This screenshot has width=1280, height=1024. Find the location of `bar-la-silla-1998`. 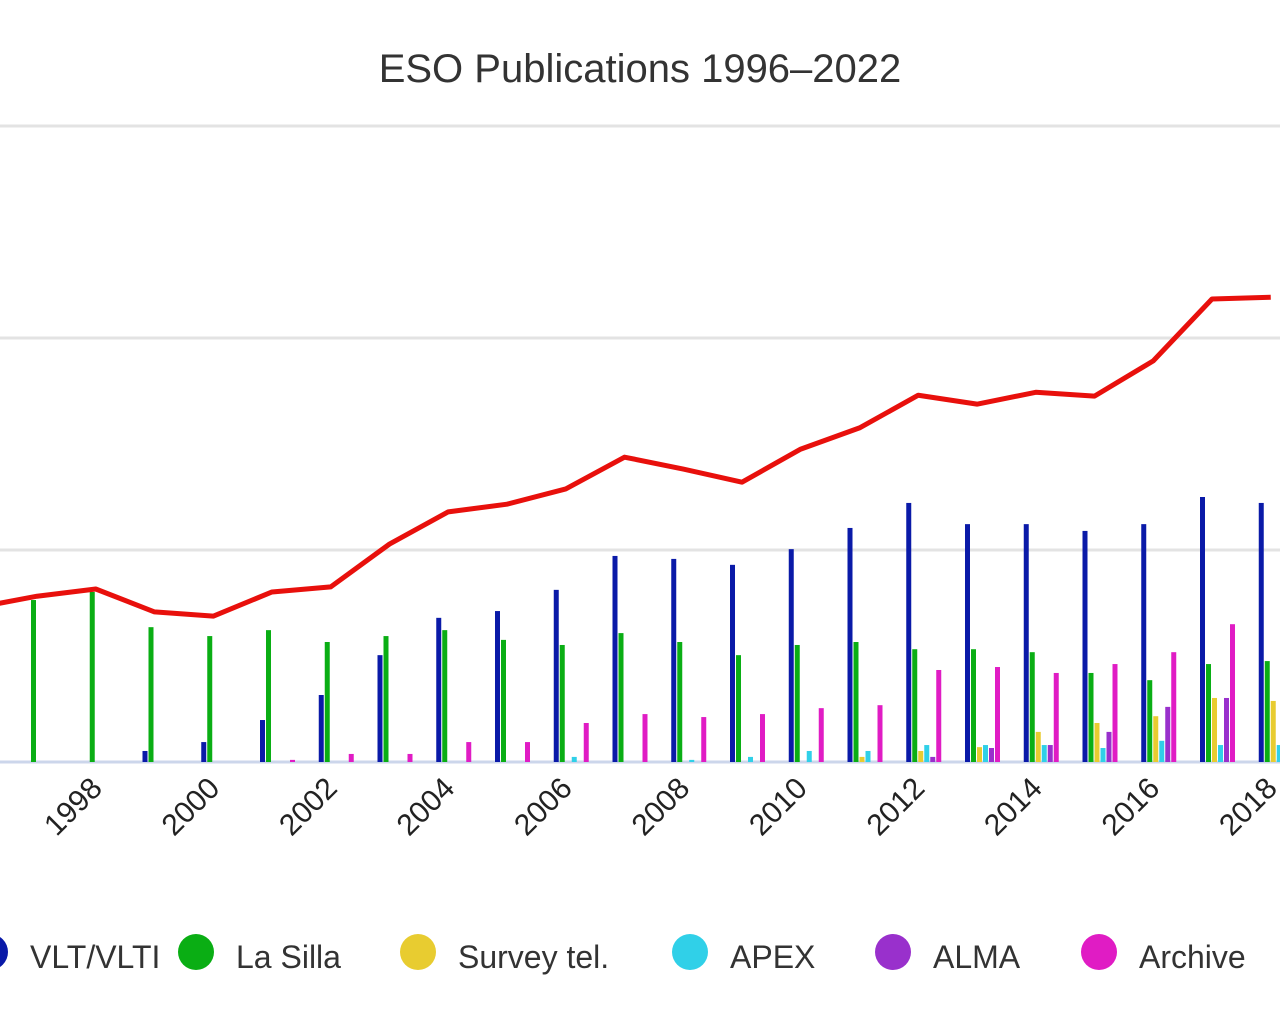

bar-la-silla-1998 is located at coordinates (92, 676).